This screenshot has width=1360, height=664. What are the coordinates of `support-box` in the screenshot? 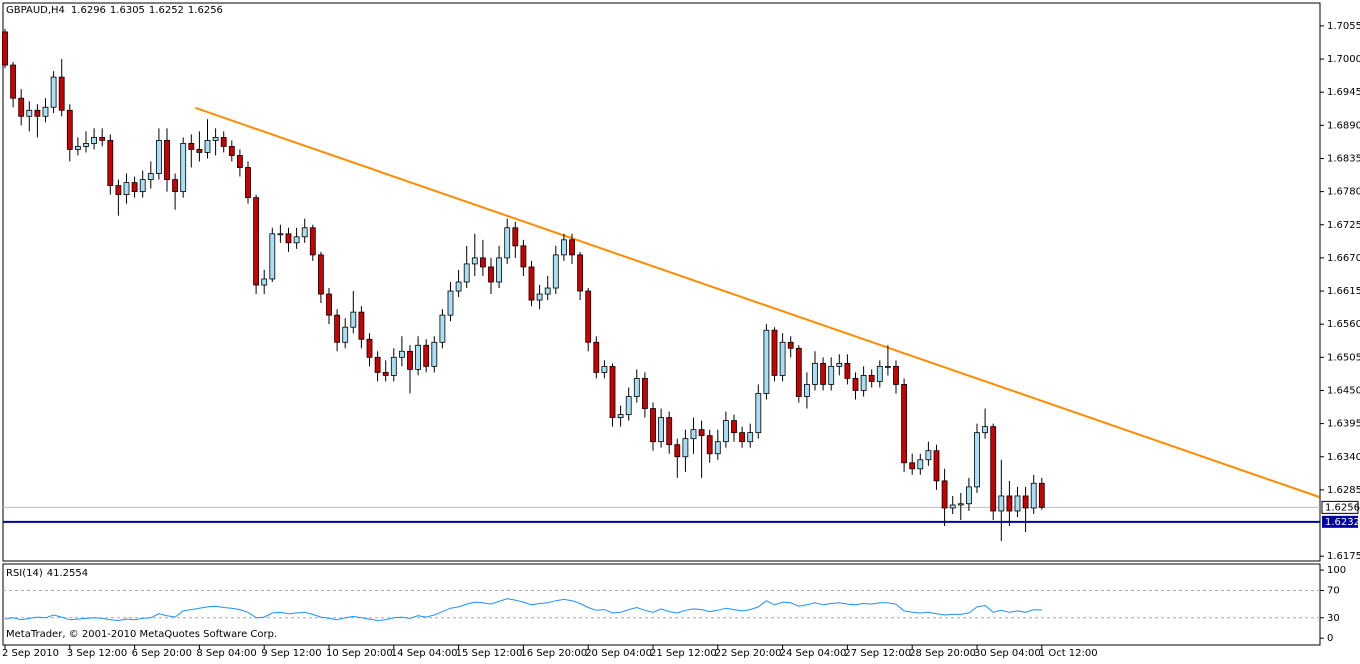 It's located at (1340, 521).